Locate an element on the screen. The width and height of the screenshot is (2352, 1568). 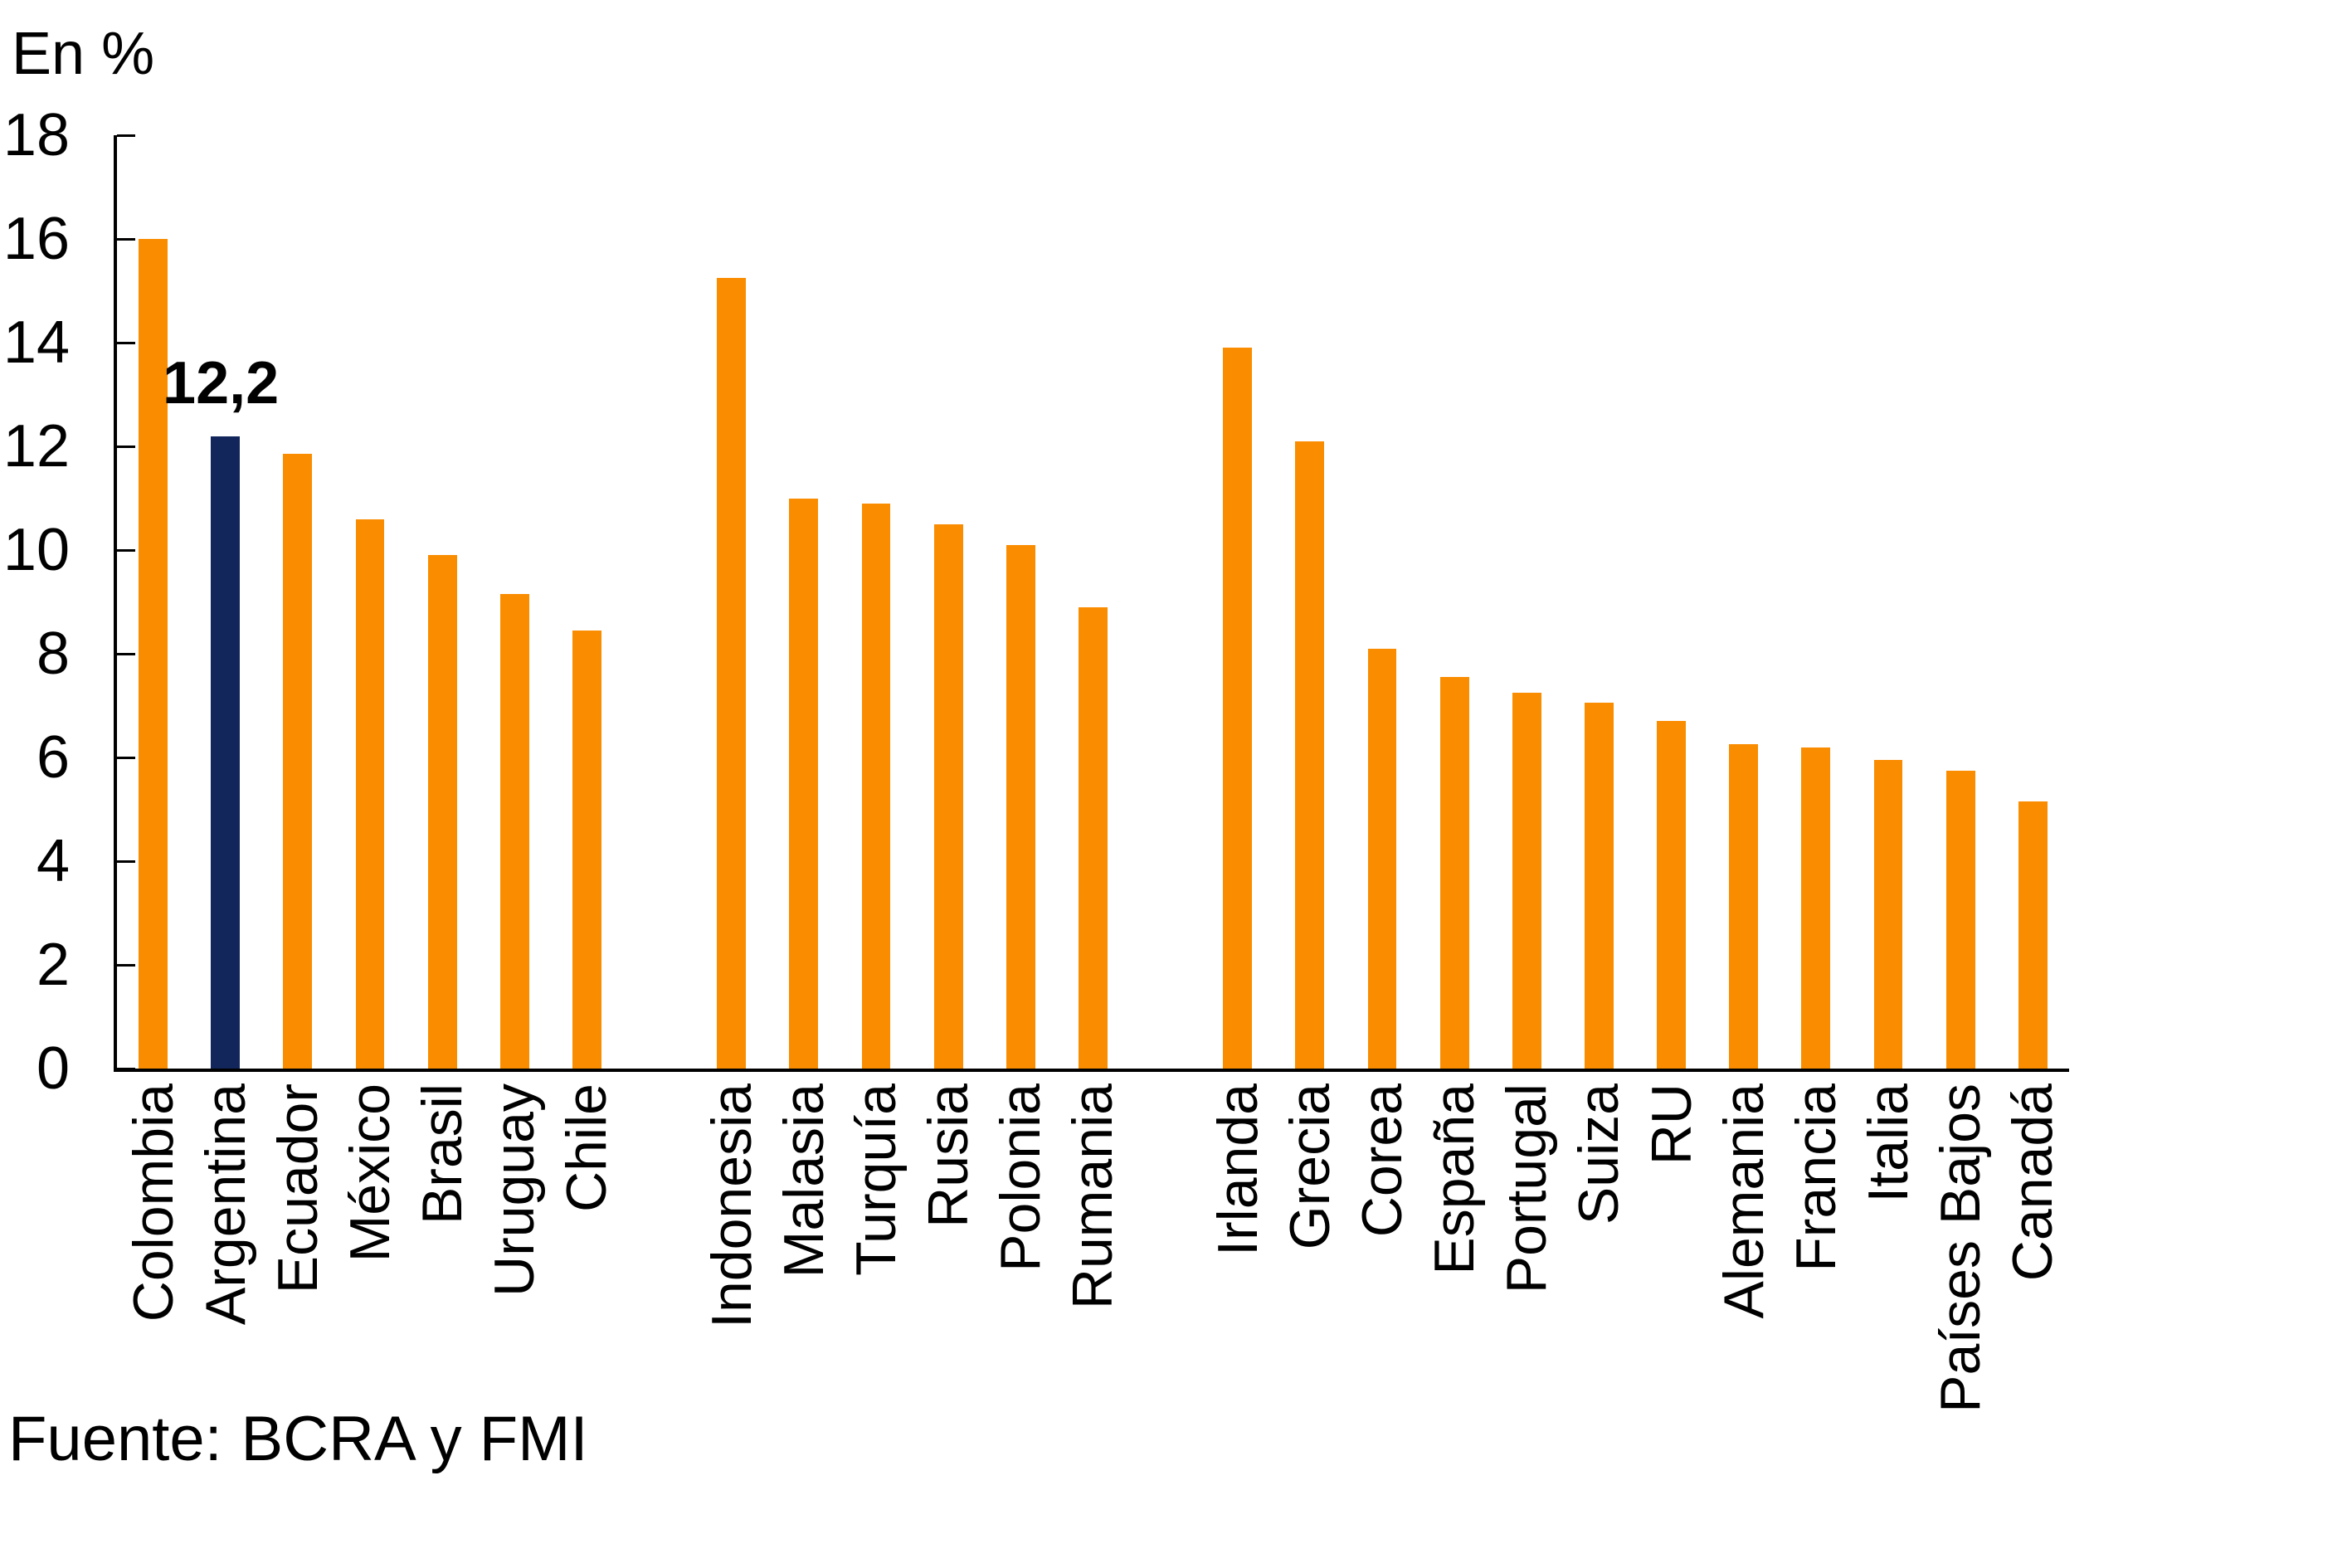
bar-RU is located at coordinates (1671, 895).